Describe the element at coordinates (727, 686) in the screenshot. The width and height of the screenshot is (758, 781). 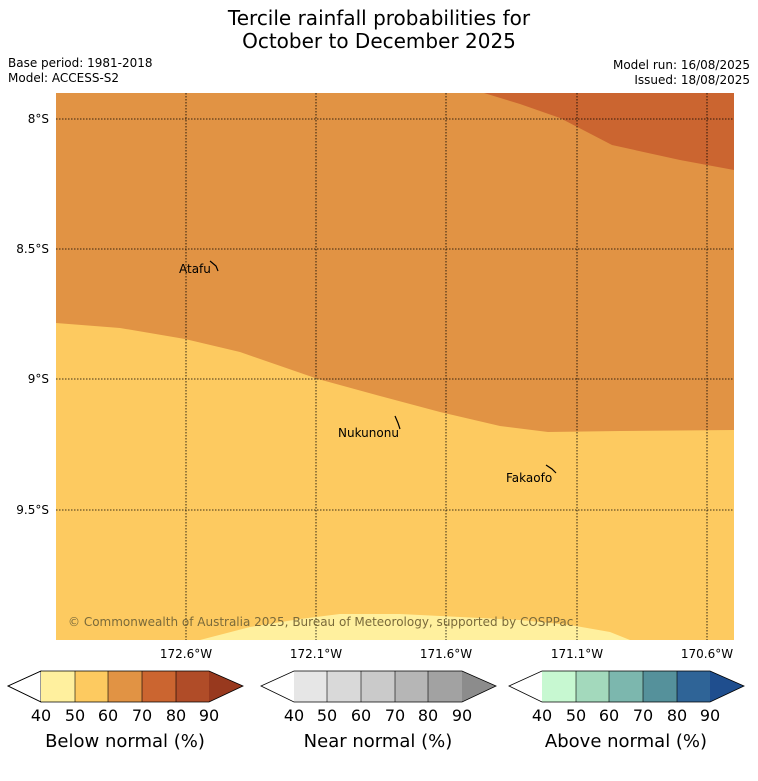
I see `colorbar-above-max-arrow` at that location.